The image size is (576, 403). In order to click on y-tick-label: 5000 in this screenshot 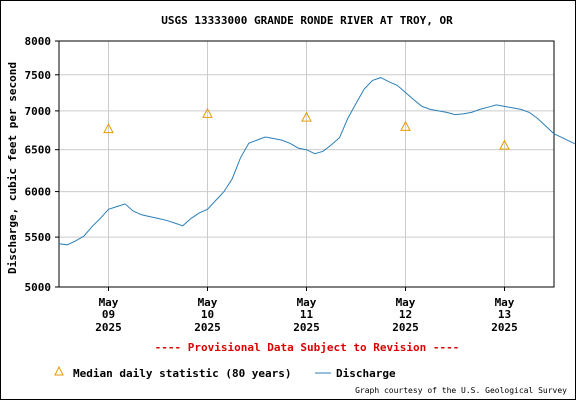, I will do `click(38, 287)`.